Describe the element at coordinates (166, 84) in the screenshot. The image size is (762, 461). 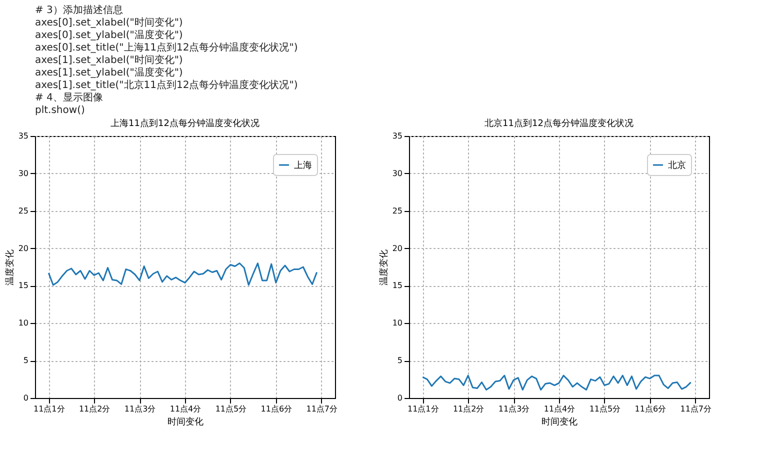
I see `text: axes[1].set_title("北京11点到12点每分钟温度变化状况")` at that location.